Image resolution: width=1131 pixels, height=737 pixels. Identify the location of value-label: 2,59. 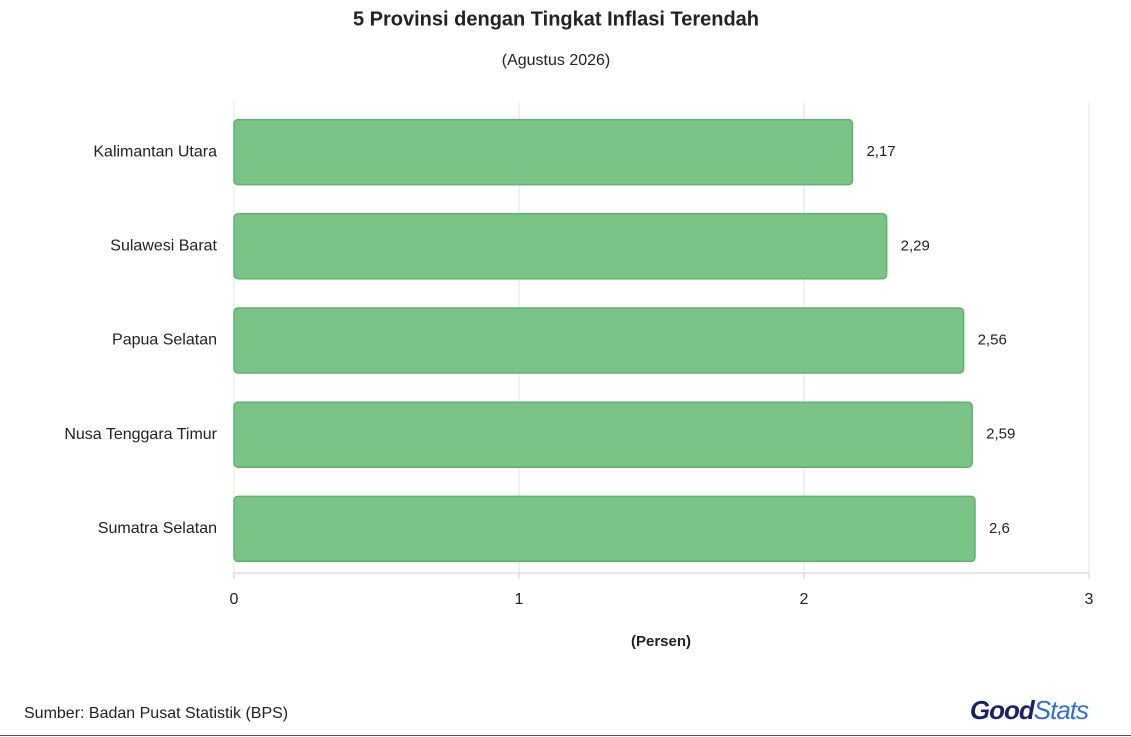
(1000, 434).